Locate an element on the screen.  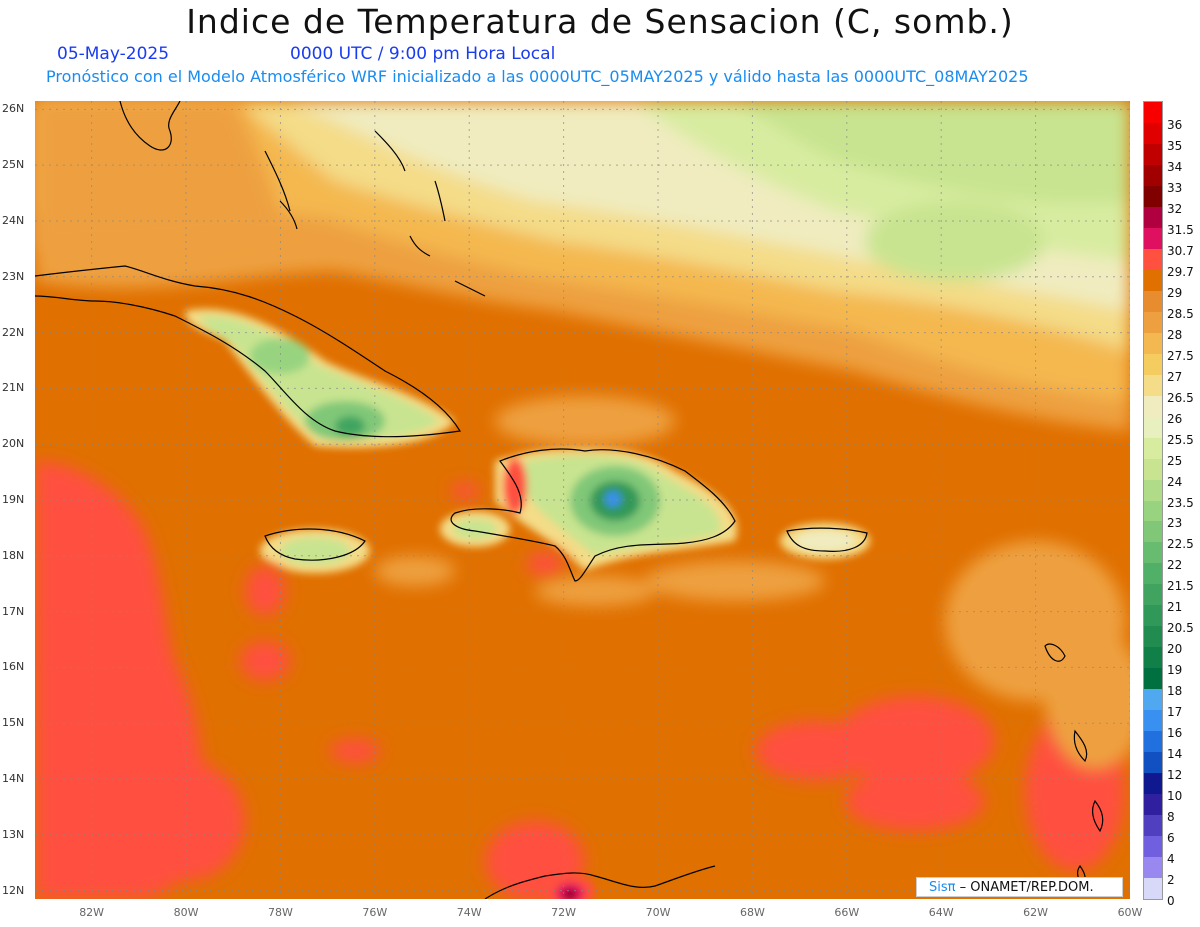
colorbar-label: 20 is located at coordinates (1175, 649).